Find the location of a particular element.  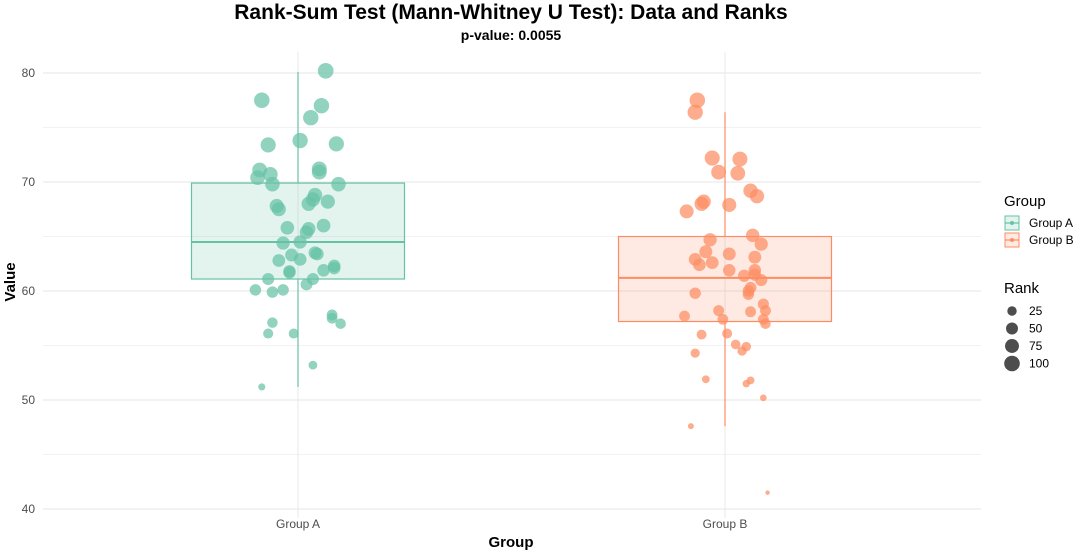

legend-group-label: Group A is located at coordinates (1051, 223).